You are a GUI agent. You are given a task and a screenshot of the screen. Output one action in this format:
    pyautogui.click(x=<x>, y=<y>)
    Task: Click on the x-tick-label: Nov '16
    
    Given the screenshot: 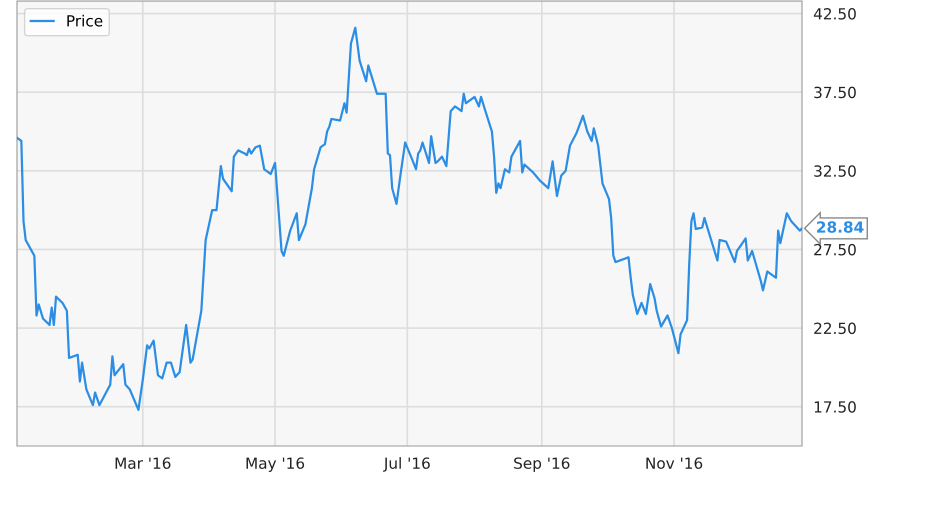 What is the action you would take?
    pyautogui.click(x=674, y=463)
    